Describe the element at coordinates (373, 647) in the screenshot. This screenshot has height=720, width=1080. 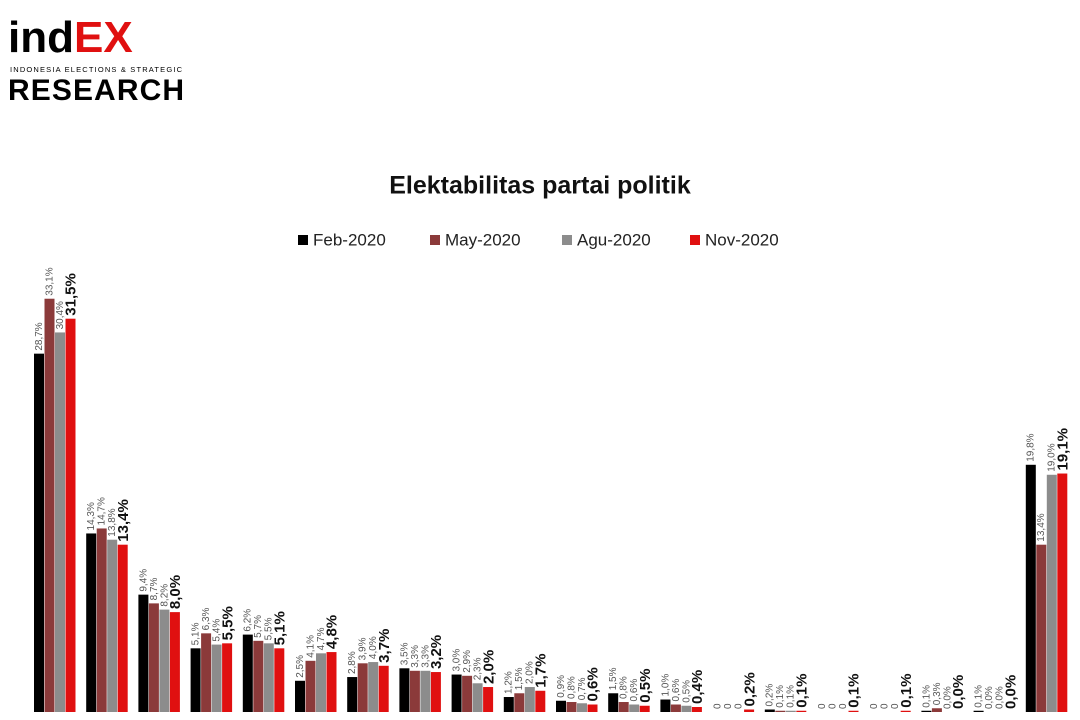
I see `data-label: 4,0%` at that location.